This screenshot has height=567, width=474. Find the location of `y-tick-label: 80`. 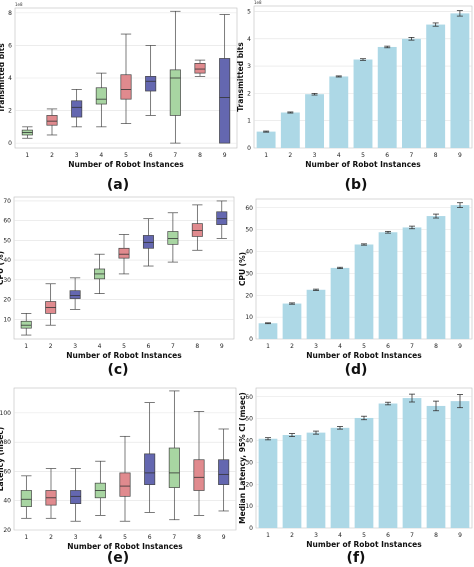

y-tick-label: 80 is located at coordinates (7, 442).